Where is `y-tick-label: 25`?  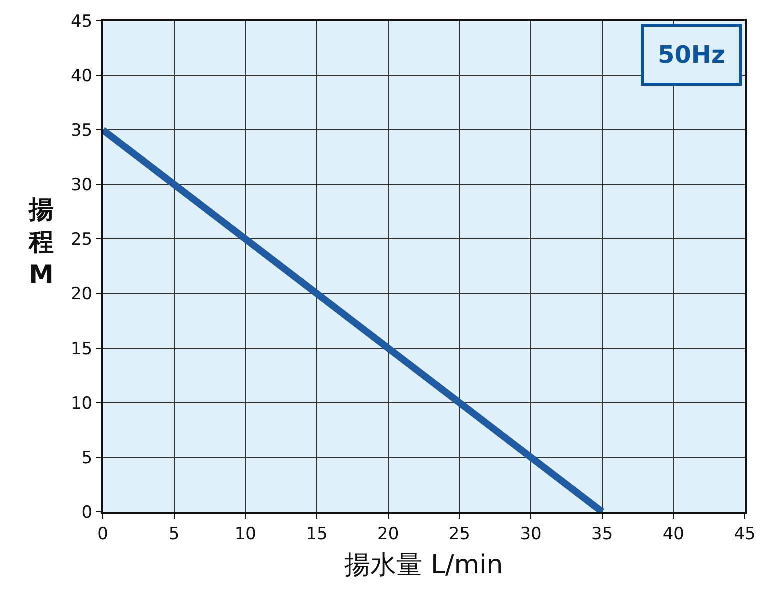
y-tick-label: 25 is located at coordinates (81, 240).